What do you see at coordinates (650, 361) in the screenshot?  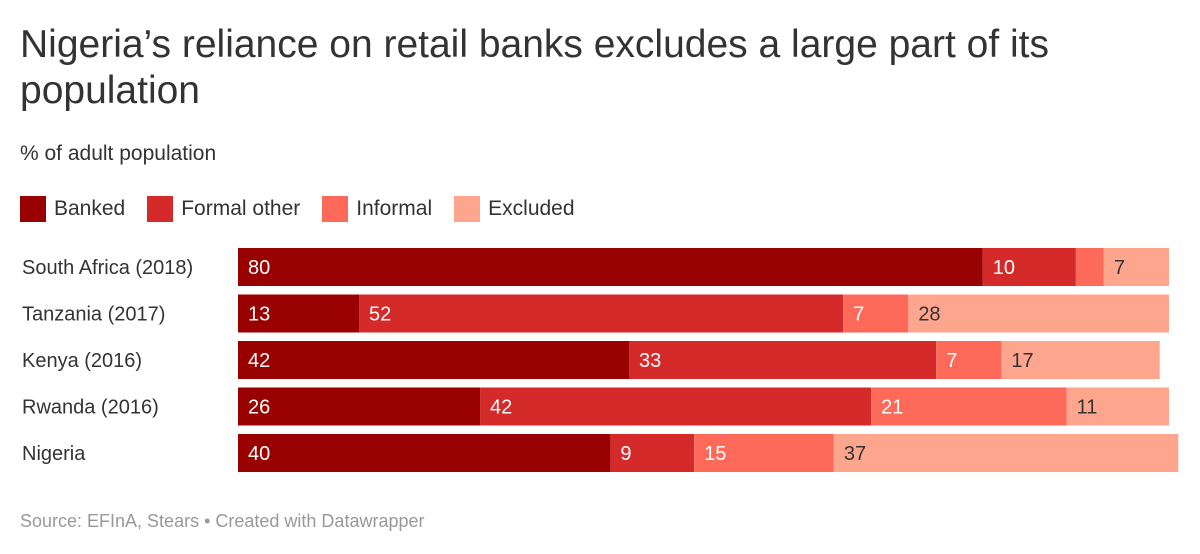 I see `data-label: 33` at bounding box center [650, 361].